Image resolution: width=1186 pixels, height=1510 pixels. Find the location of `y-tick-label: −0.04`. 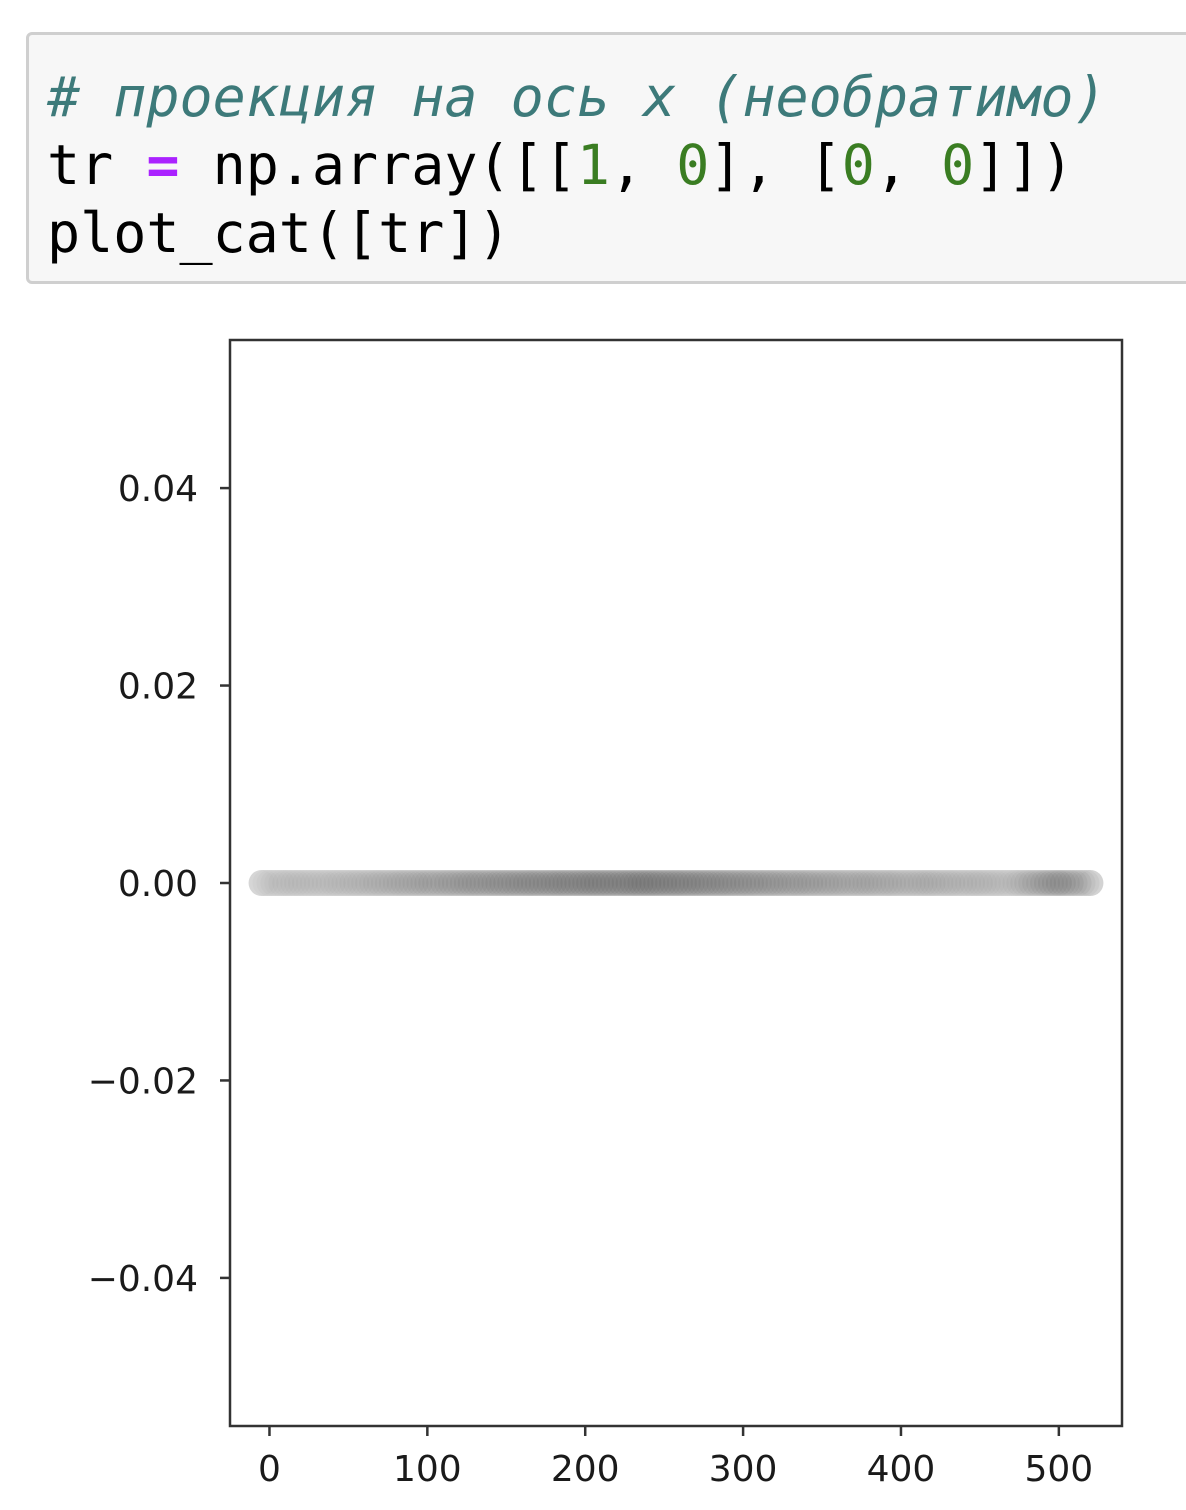

y-tick-label: −0.04 is located at coordinates (143, 1279).